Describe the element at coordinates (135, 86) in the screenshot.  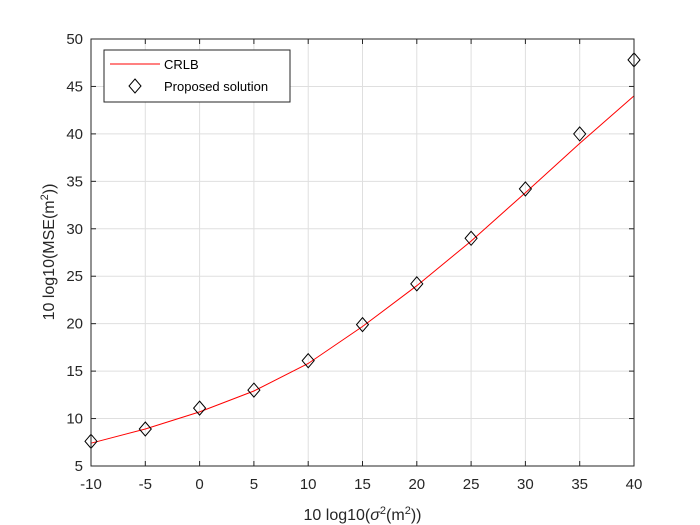
I see `legend-proposed-swatch` at that location.